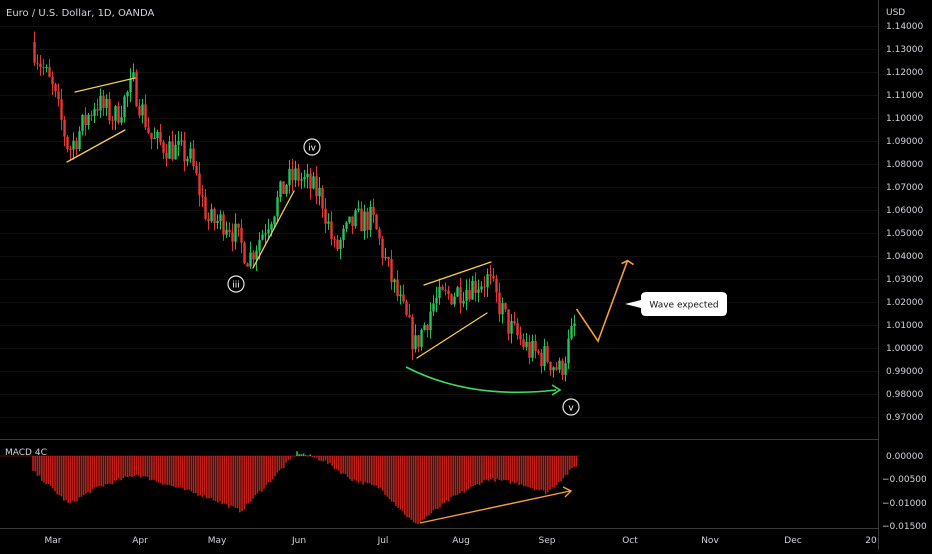  What do you see at coordinates (495, 507) in the screenshot?
I see `macd-divergence-line` at bounding box center [495, 507].